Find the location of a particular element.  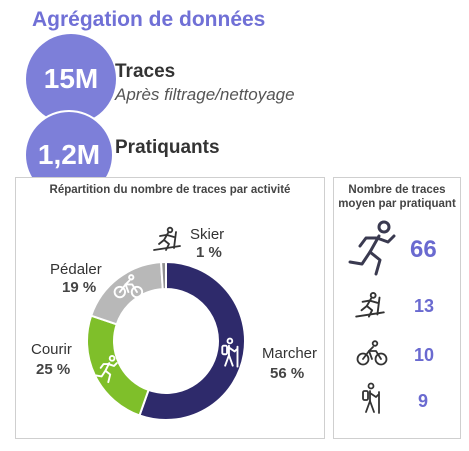

donut-slice-marcher is located at coordinates (192, 340).